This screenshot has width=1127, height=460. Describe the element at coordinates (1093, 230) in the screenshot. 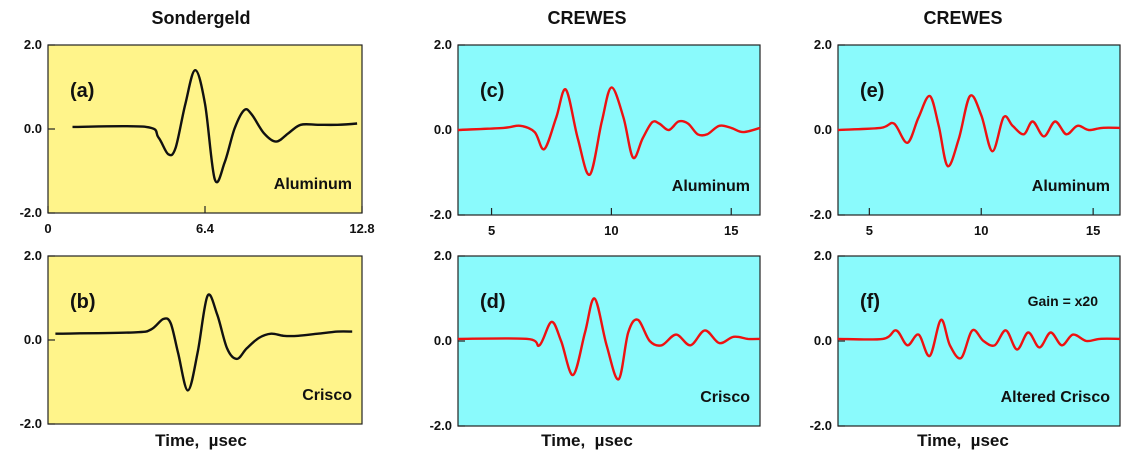

I see `x-tick-label-e-2: 15` at that location.